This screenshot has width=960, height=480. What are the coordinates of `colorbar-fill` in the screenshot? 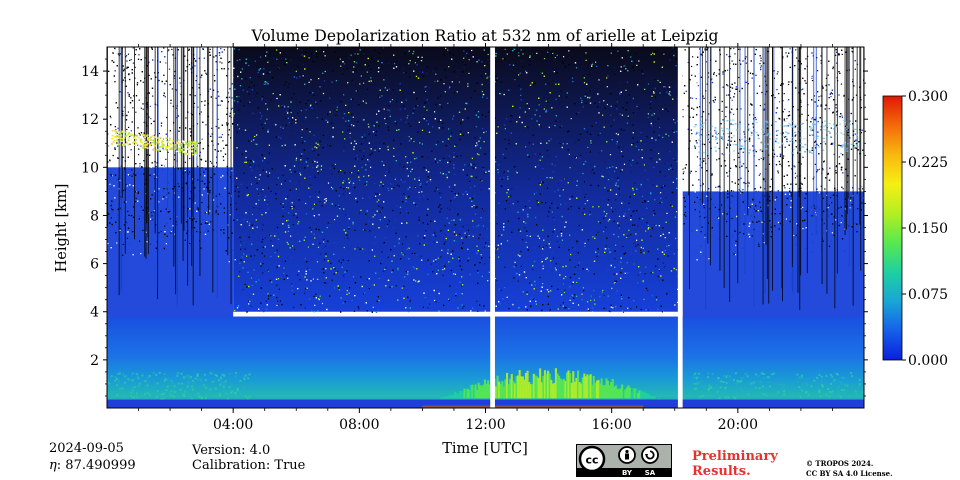 It's located at (892, 228).